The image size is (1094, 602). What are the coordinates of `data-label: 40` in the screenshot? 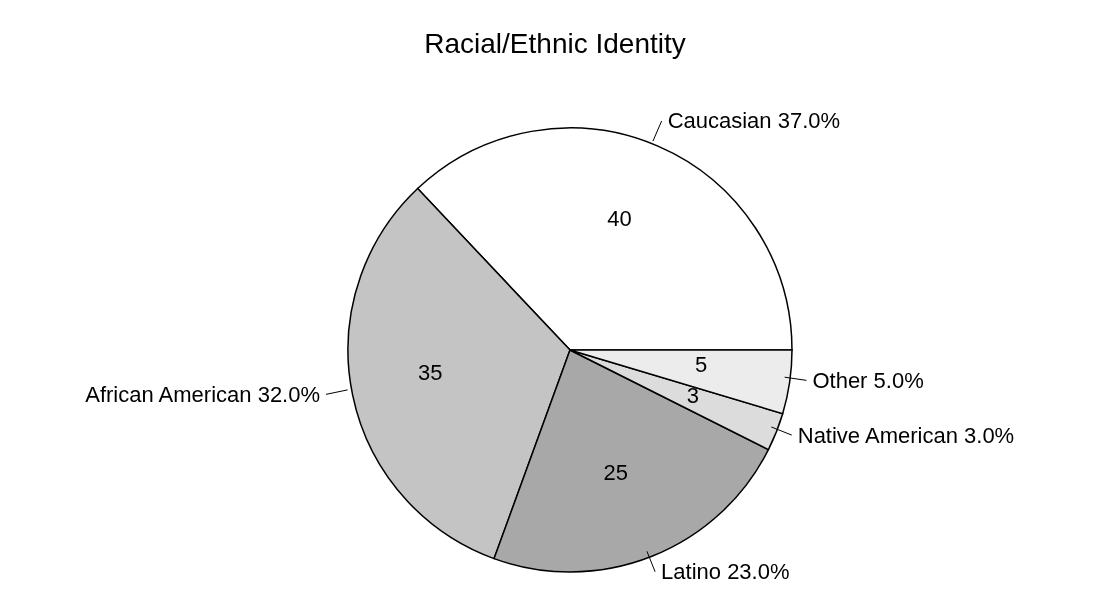 It's located at (619, 219).